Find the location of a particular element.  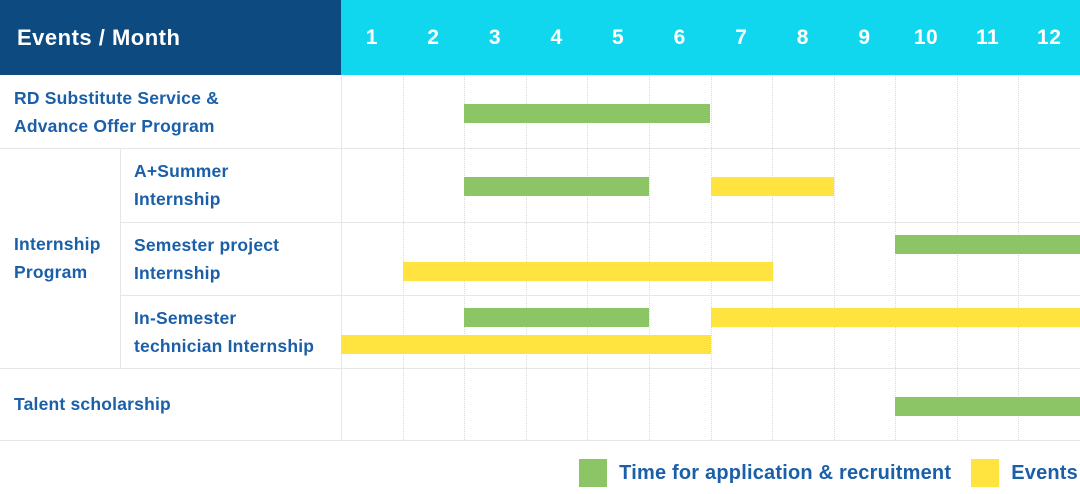

legend-label-application: Time for application & recruitment is located at coordinates (785, 472).